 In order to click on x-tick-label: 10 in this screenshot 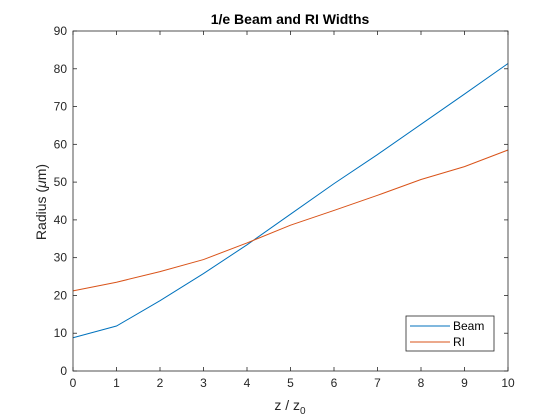, I will do `click(508, 383)`.